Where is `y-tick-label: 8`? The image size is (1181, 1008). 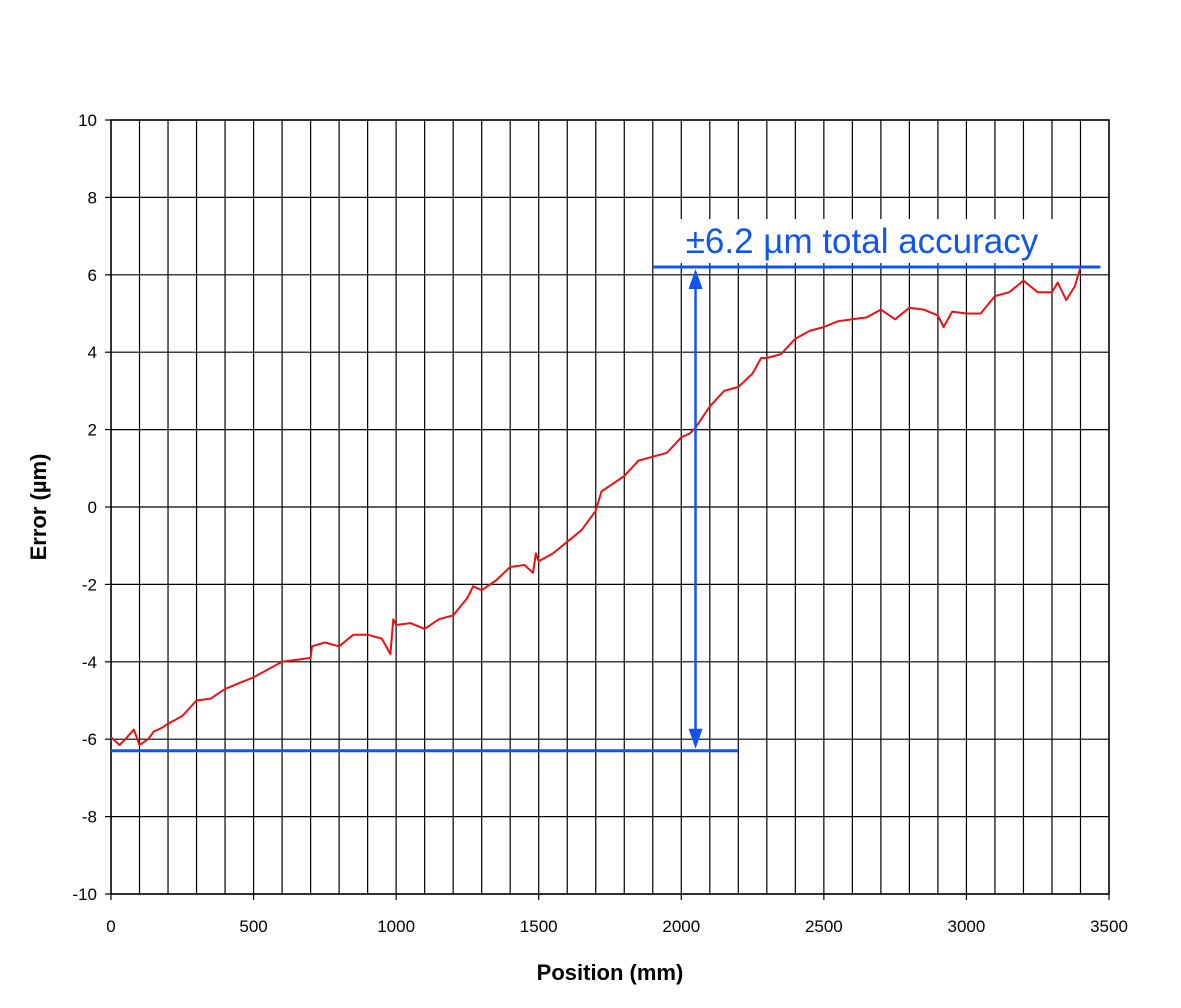 y-tick-label: 8 is located at coordinates (92, 197).